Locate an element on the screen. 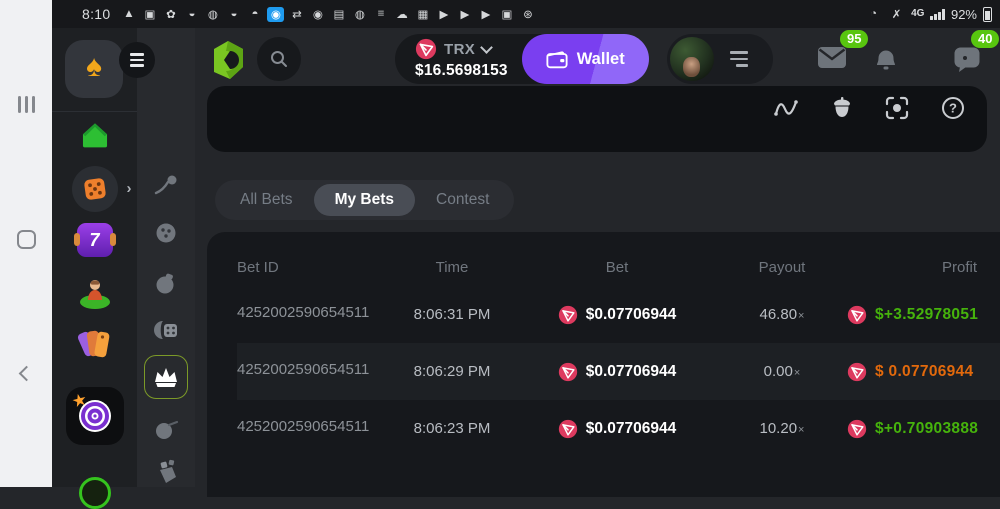  notification-icons: ▲▣✿◒◍◒◓◉⇄◉▤◍≡☁▦▶▶▶▣⊛ is located at coordinates (492, 14).